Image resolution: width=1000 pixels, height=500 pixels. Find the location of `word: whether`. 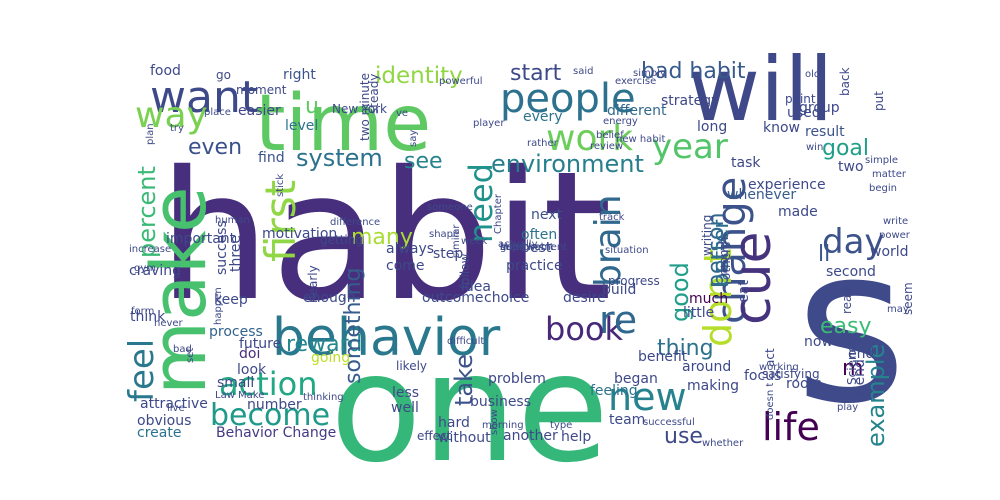

word: whether is located at coordinates (723, 443).